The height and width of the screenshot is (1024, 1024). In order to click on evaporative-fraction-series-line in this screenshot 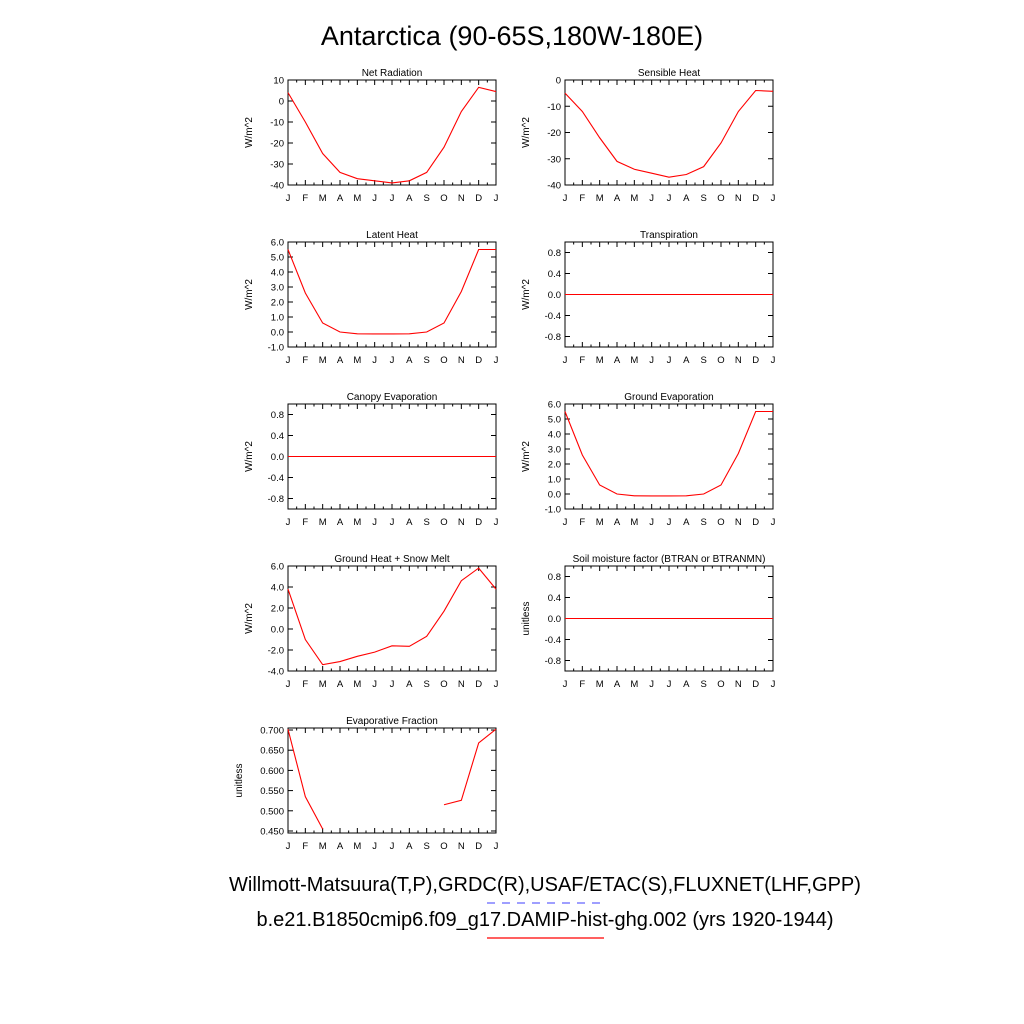, I will do `click(470, 767)`.